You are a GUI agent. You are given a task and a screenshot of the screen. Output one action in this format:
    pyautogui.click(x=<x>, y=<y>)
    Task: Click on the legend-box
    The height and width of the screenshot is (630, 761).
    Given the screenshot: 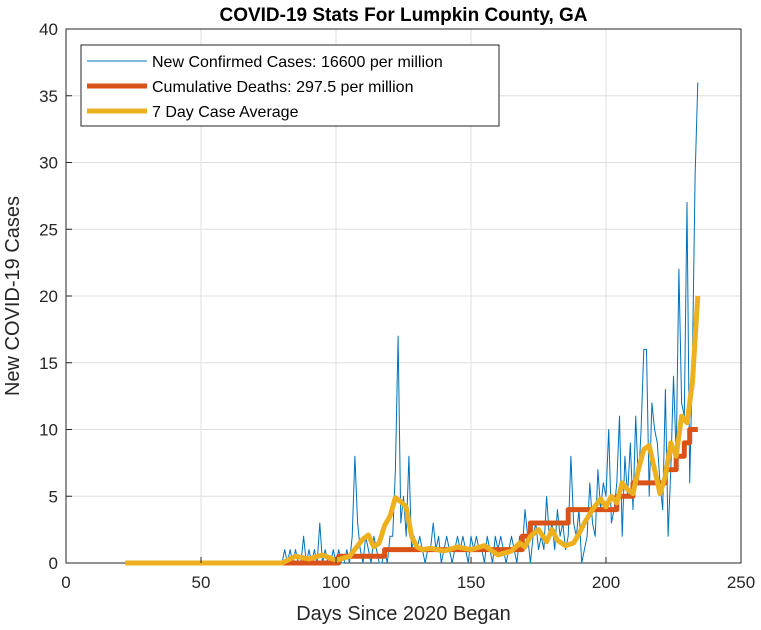 What is the action you would take?
    pyautogui.click(x=290, y=85)
    